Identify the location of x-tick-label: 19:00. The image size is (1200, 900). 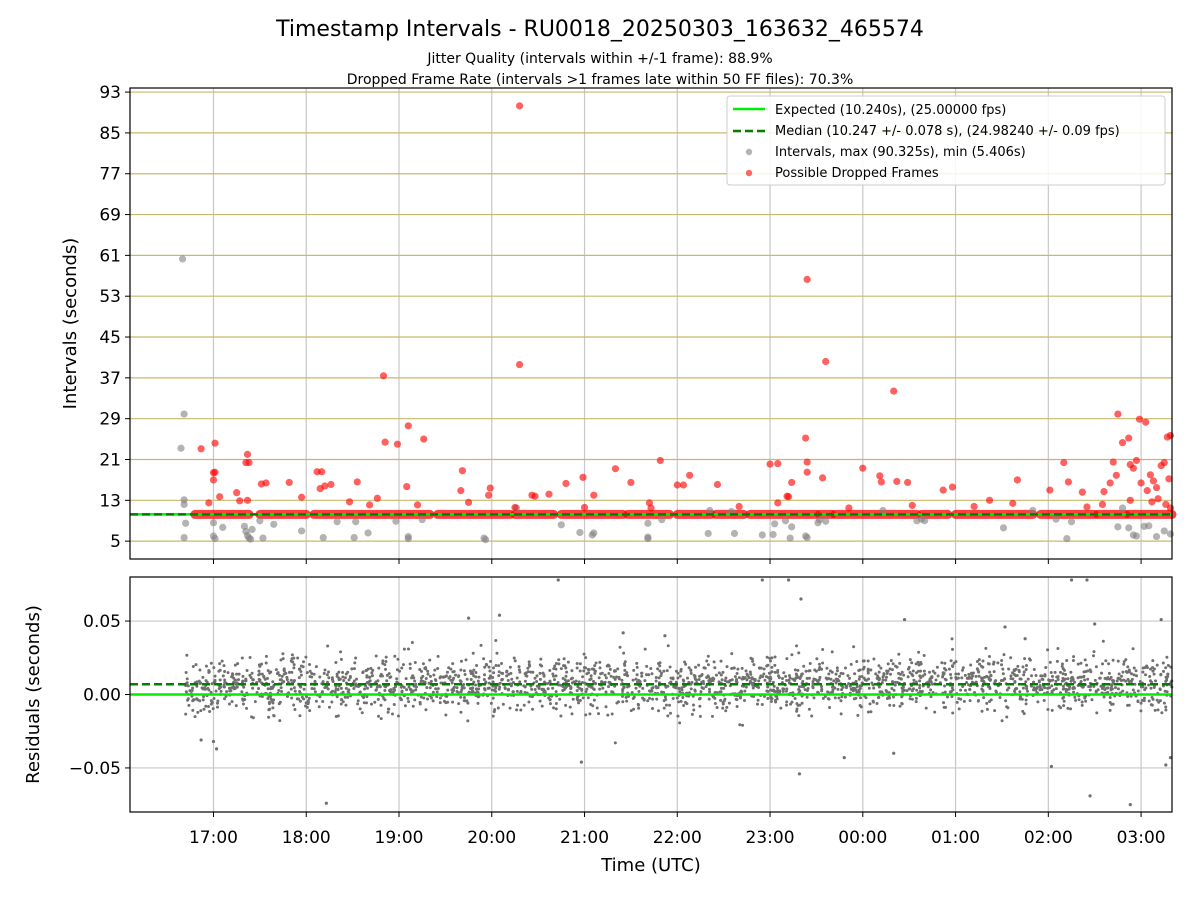
(399, 838).